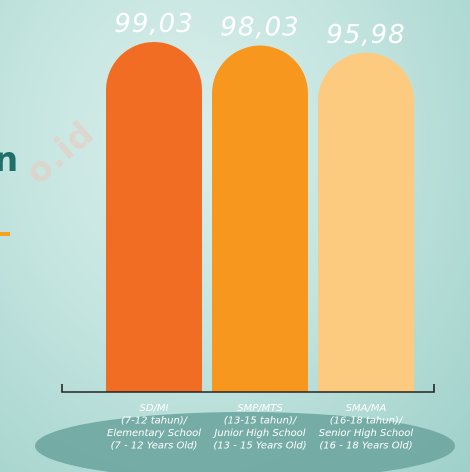 The height and width of the screenshot is (472, 470). Describe the element at coordinates (260, 408) in the screenshot. I see `category-label-2-line-1: SMP/MTS` at that location.